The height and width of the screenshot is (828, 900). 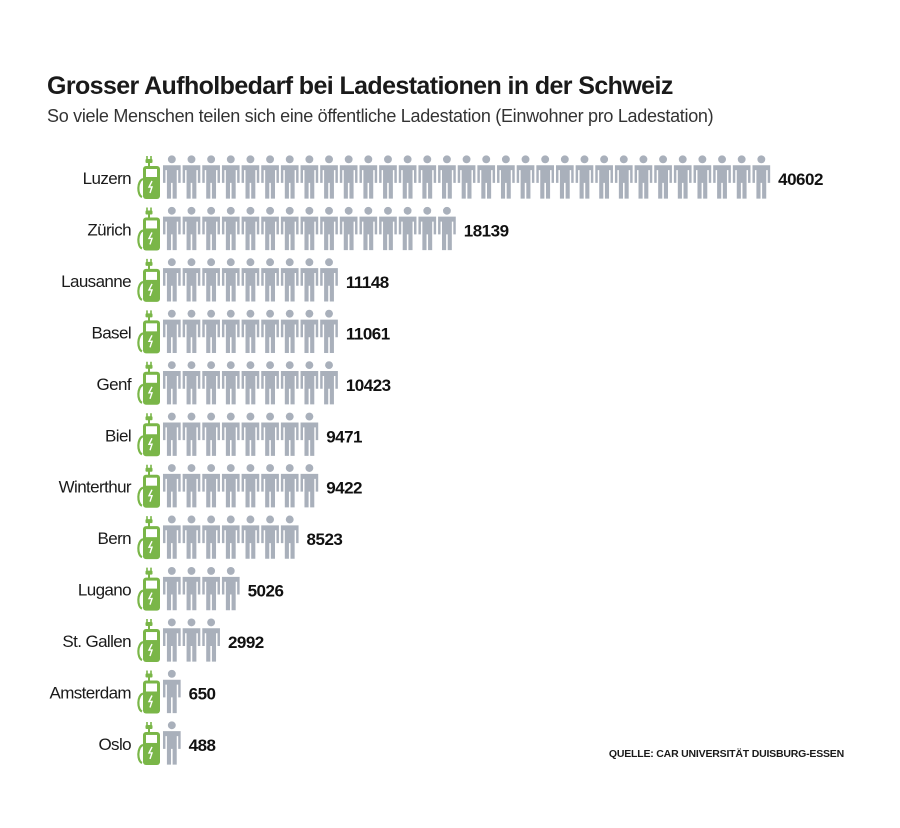 What do you see at coordinates (234, 435) in the screenshot?
I see `chart-row: Biel 9471` at bounding box center [234, 435].